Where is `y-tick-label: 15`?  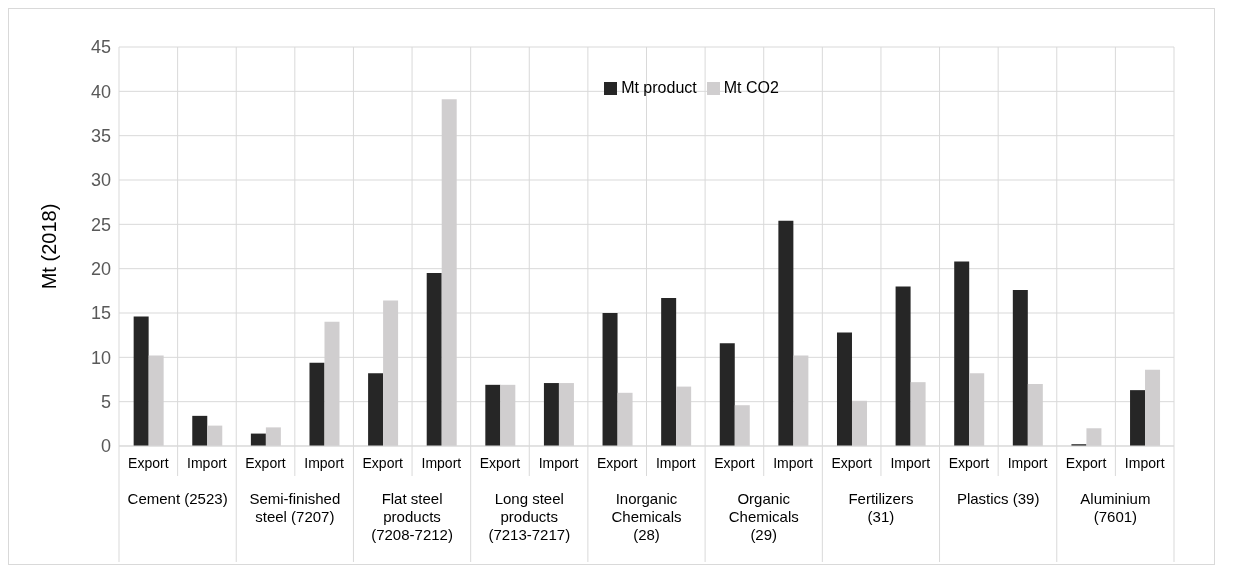 y-tick-label: 15 is located at coordinates (100, 313).